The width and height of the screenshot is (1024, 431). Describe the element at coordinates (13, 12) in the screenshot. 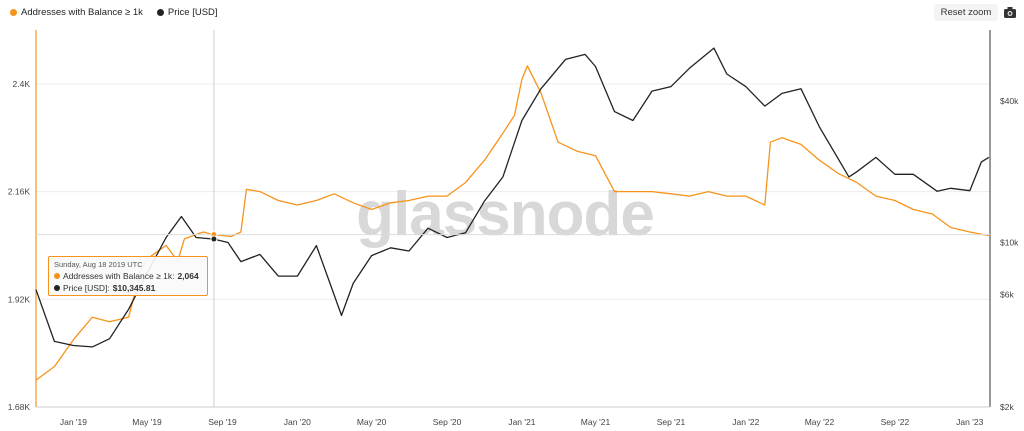

I see `legend-dot-addresses` at that location.